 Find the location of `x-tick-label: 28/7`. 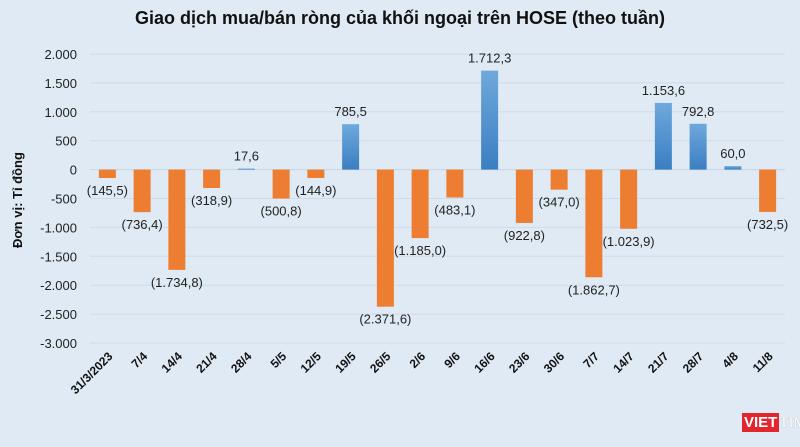

x-tick-label: 28/7 is located at coordinates (693, 362).